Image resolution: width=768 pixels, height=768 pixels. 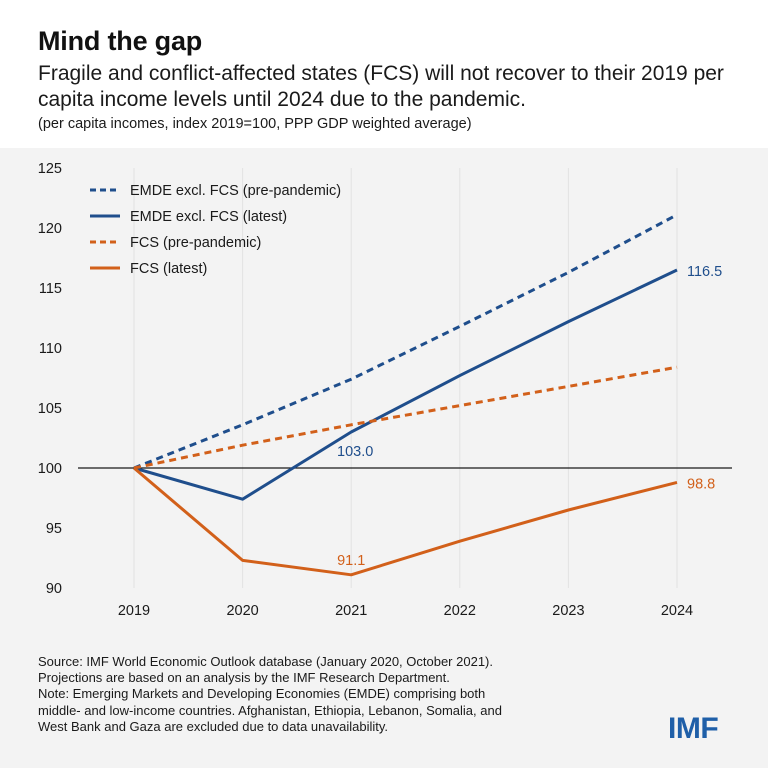 What do you see at coordinates (195, 243) in the screenshot?
I see `legend-label: FCS (pre-pandemic)` at bounding box center [195, 243].